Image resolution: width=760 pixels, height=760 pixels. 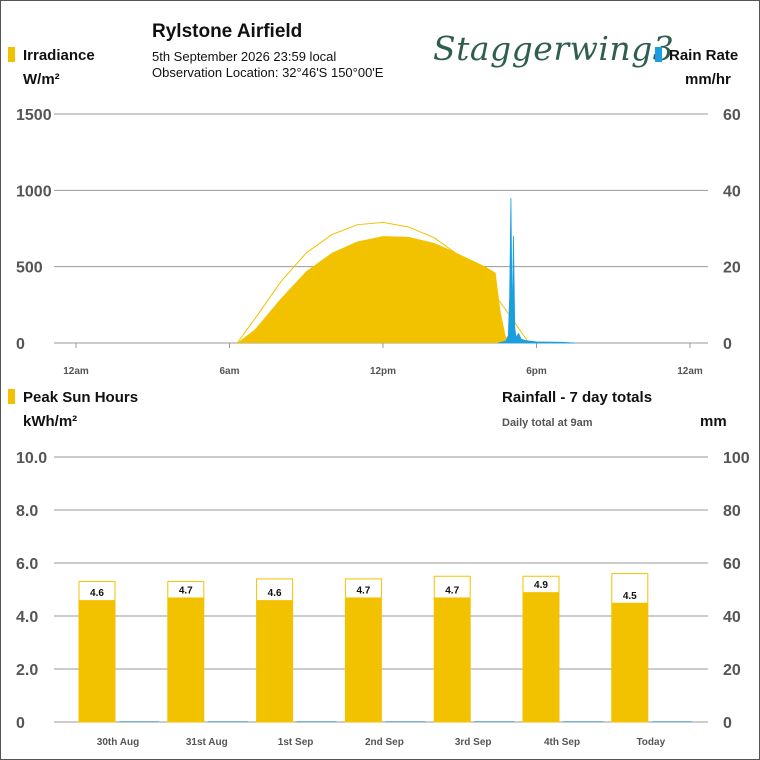 I want to click on rainfall-note: Daily total at 9am, so click(x=547, y=423).